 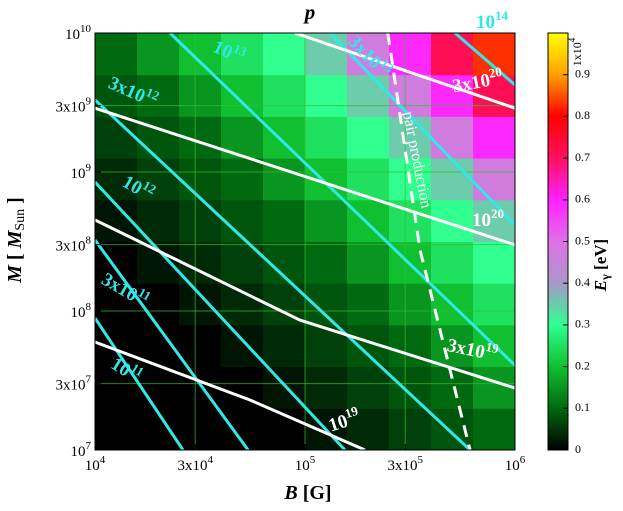 What do you see at coordinates (89, 240) in the screenshot?
I see `y-tick-label-exp: 8` at bounding box center [89, 240].